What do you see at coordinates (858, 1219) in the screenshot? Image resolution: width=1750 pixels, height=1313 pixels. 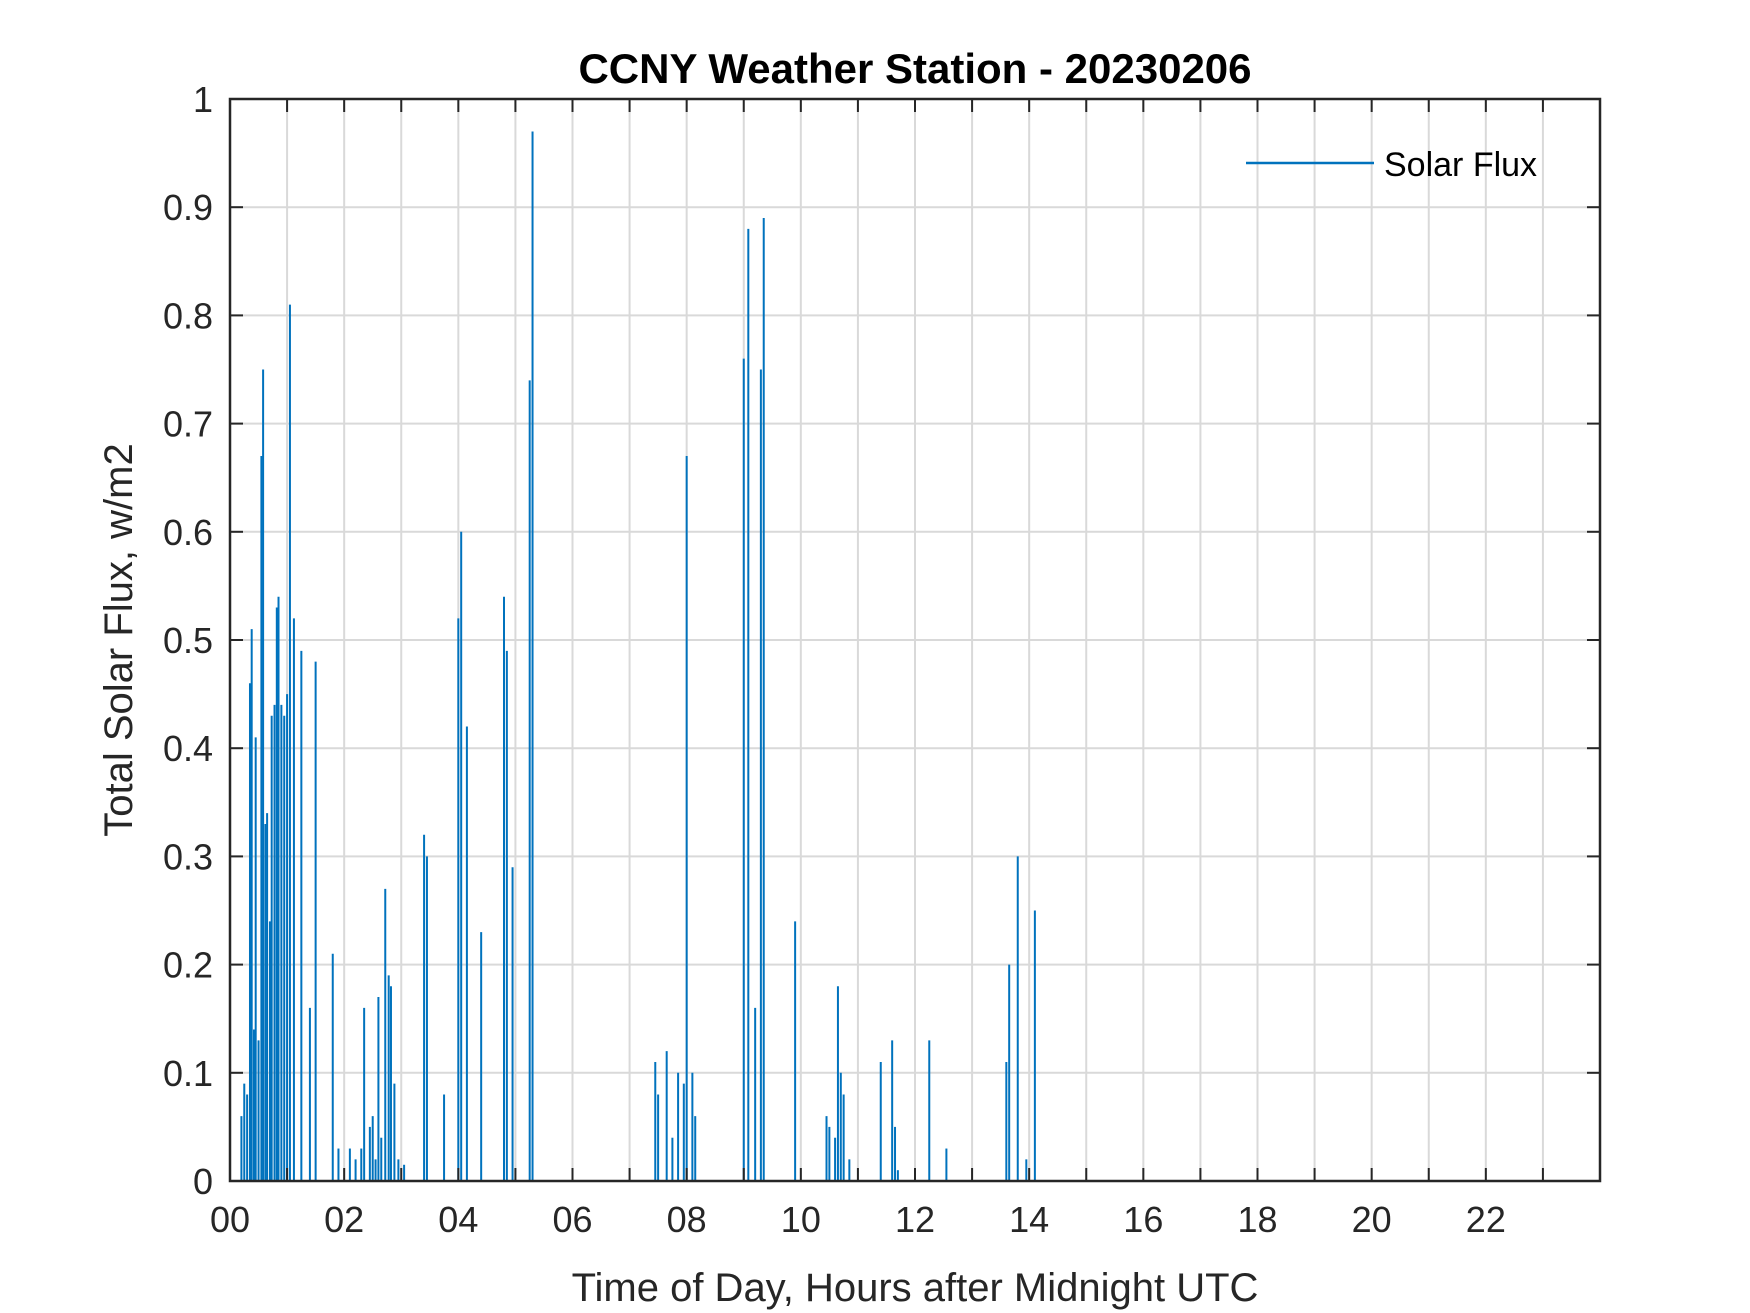 I see `x-tick-labels: 00 02 04 06 08 10 12 14 16 18 20 22` at bounding box center [858, 1219].